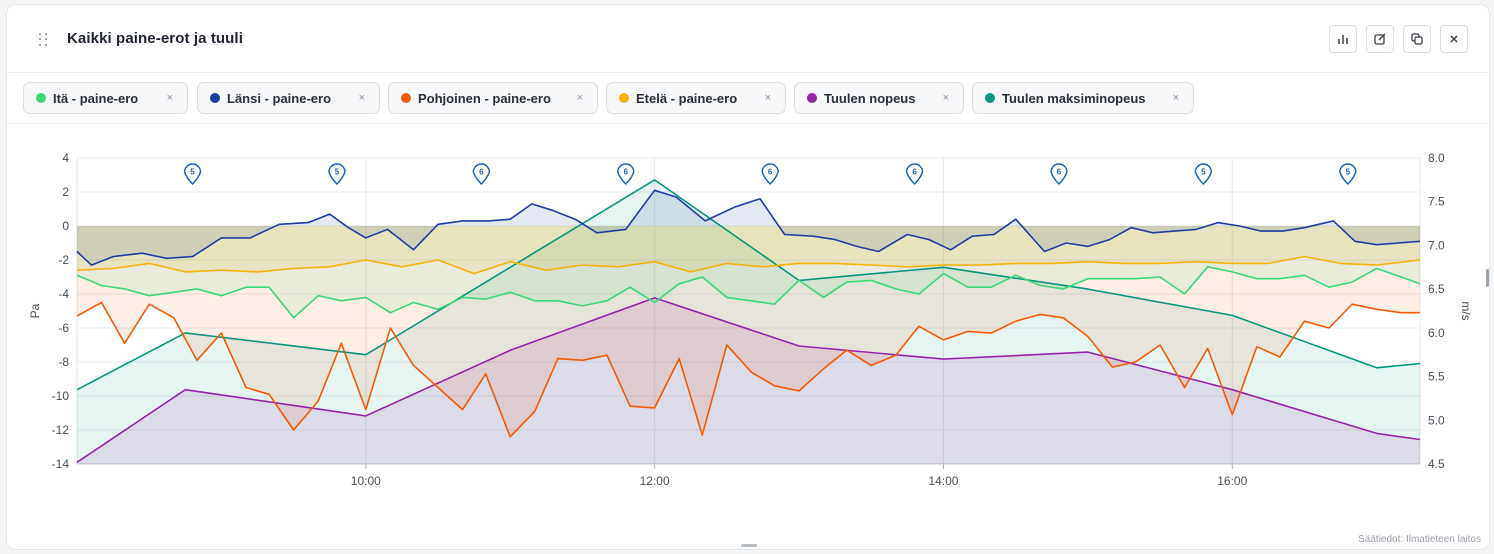 The height and width of the screenshot is (554, 1494). What do you see at coordinates (1436, 377) in the screenshot?
I see `y-right-tick-label: 5.5` at bounding box center [1436, 377].